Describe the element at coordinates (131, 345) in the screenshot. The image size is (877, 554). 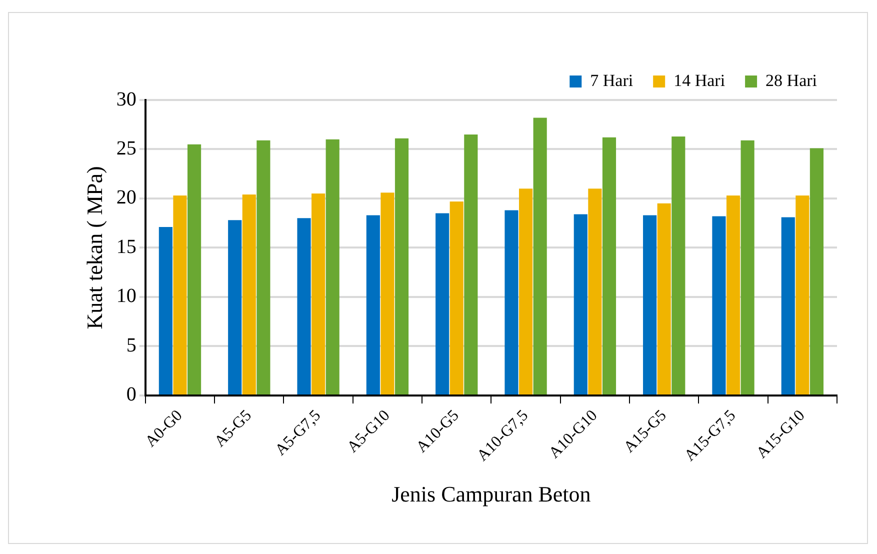
I see `y-tick-label: 5` at that location.